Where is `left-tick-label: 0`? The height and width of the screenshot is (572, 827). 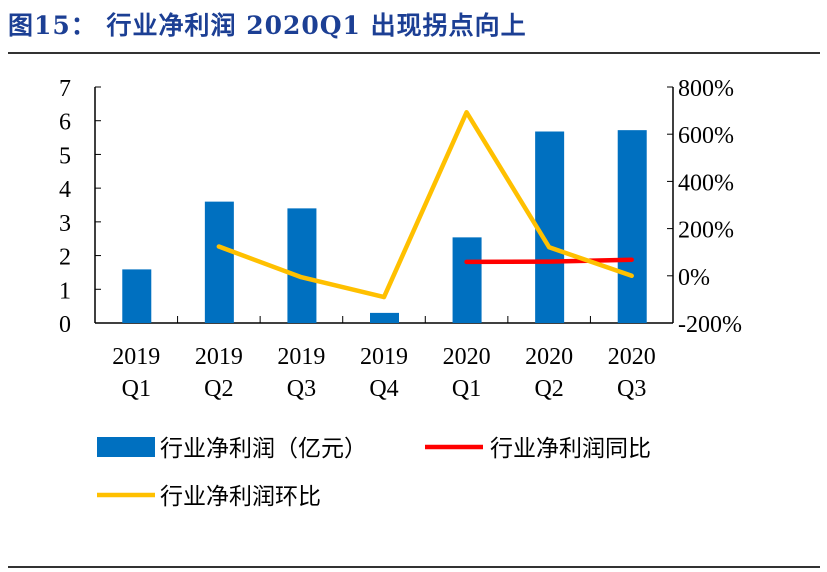 left-tick-label: 0 is located at coordinates (65, 325).